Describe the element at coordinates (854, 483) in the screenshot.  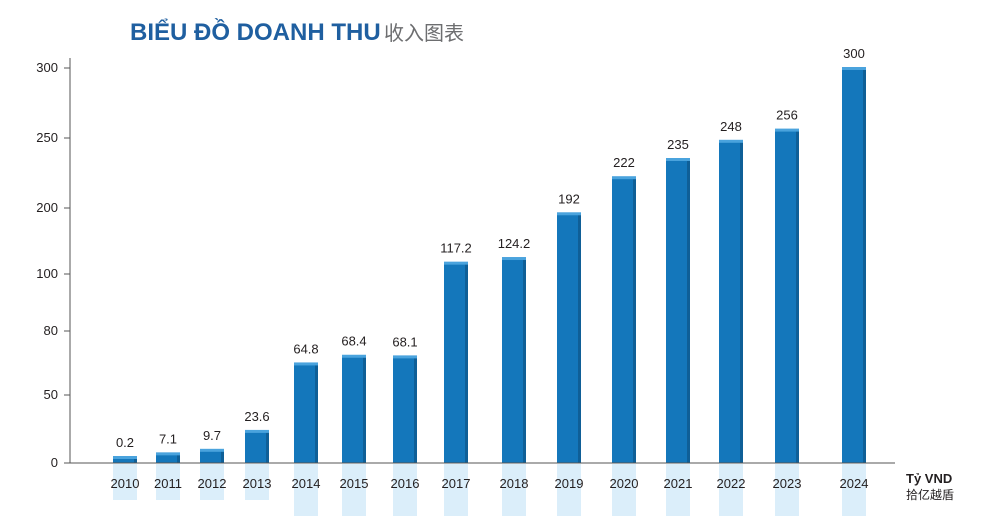
I see `x-tick-label-2024: 2024` at that location.